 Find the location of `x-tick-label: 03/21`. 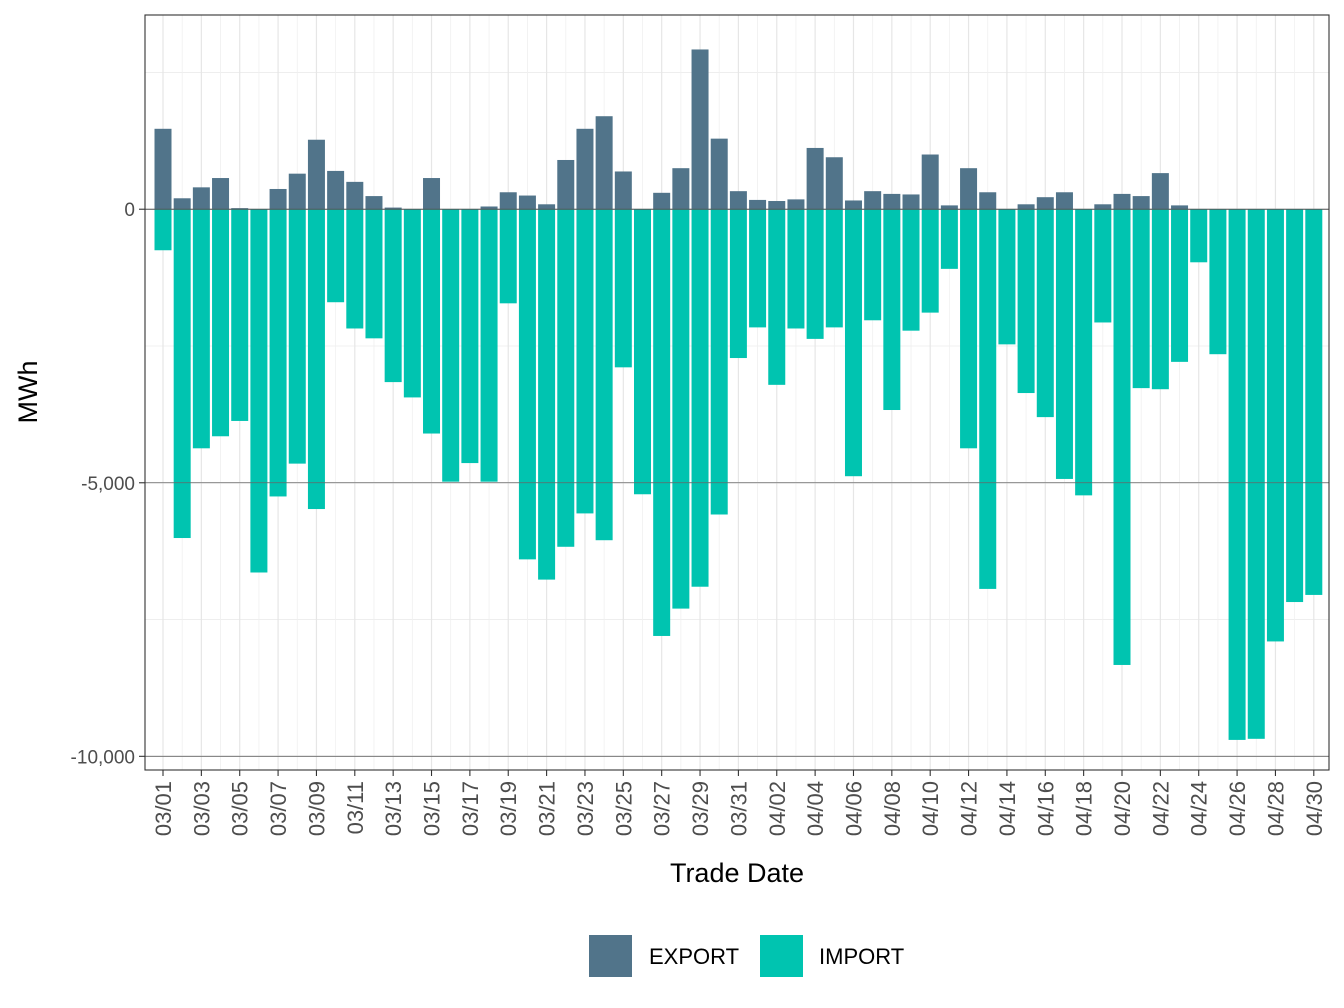

x-tick-label: 03/21 is located at coordinates (547, 808).